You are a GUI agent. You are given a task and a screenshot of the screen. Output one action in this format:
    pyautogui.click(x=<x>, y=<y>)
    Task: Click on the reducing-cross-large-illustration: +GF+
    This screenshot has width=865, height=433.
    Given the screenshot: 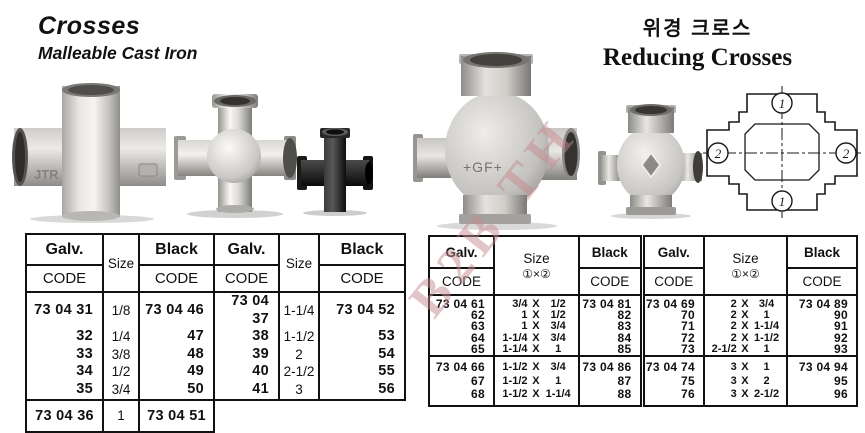 What is the action you would take?
    pyautogui.click(x=496, y=141)
    